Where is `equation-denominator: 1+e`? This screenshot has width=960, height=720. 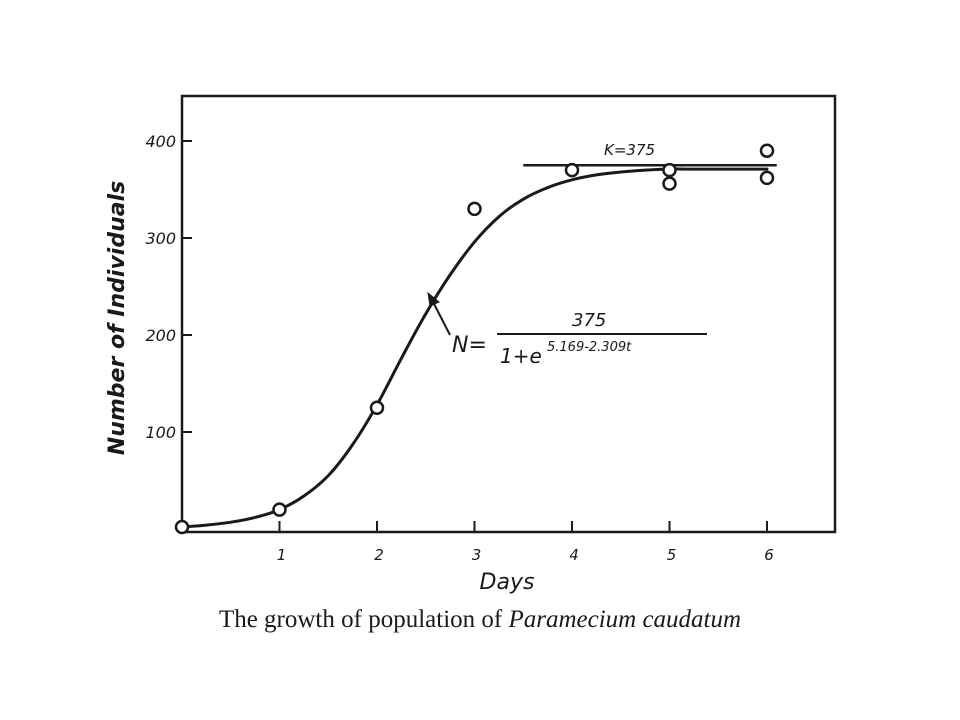
equation-denominator: 1+e is located at coordinates (521, 356).